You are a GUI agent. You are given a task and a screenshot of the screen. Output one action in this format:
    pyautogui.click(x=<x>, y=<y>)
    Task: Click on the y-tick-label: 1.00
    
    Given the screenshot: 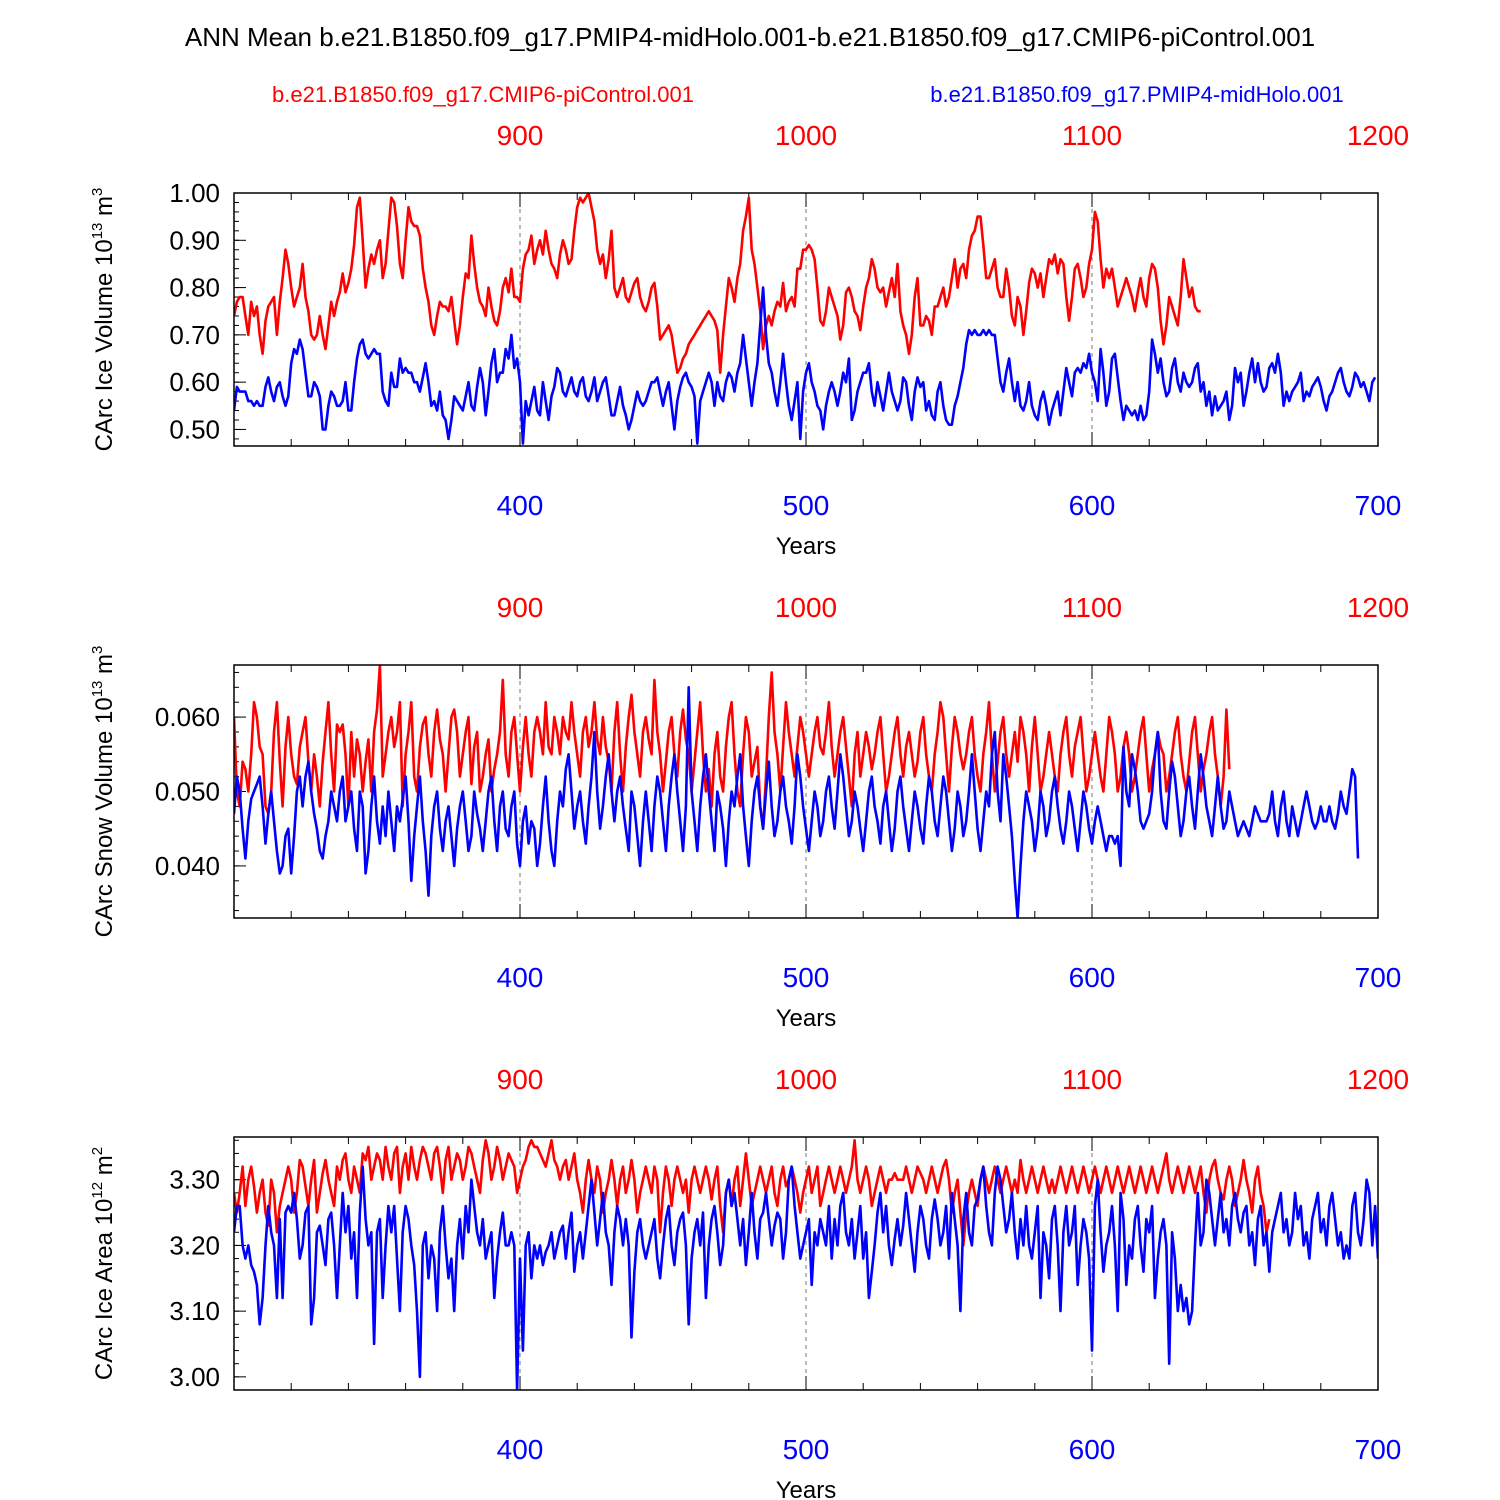 What is the action you would take?
    pyautogui.click(x=194, y=193)
    